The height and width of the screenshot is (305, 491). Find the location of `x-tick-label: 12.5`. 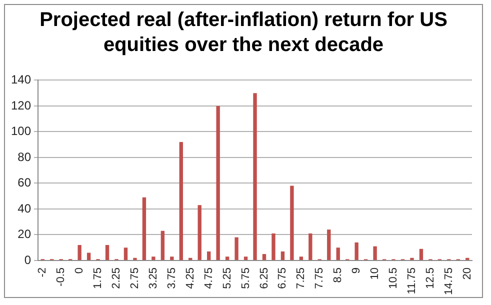

x-tick-label: 12.5 is located at coordinates (430, 278).